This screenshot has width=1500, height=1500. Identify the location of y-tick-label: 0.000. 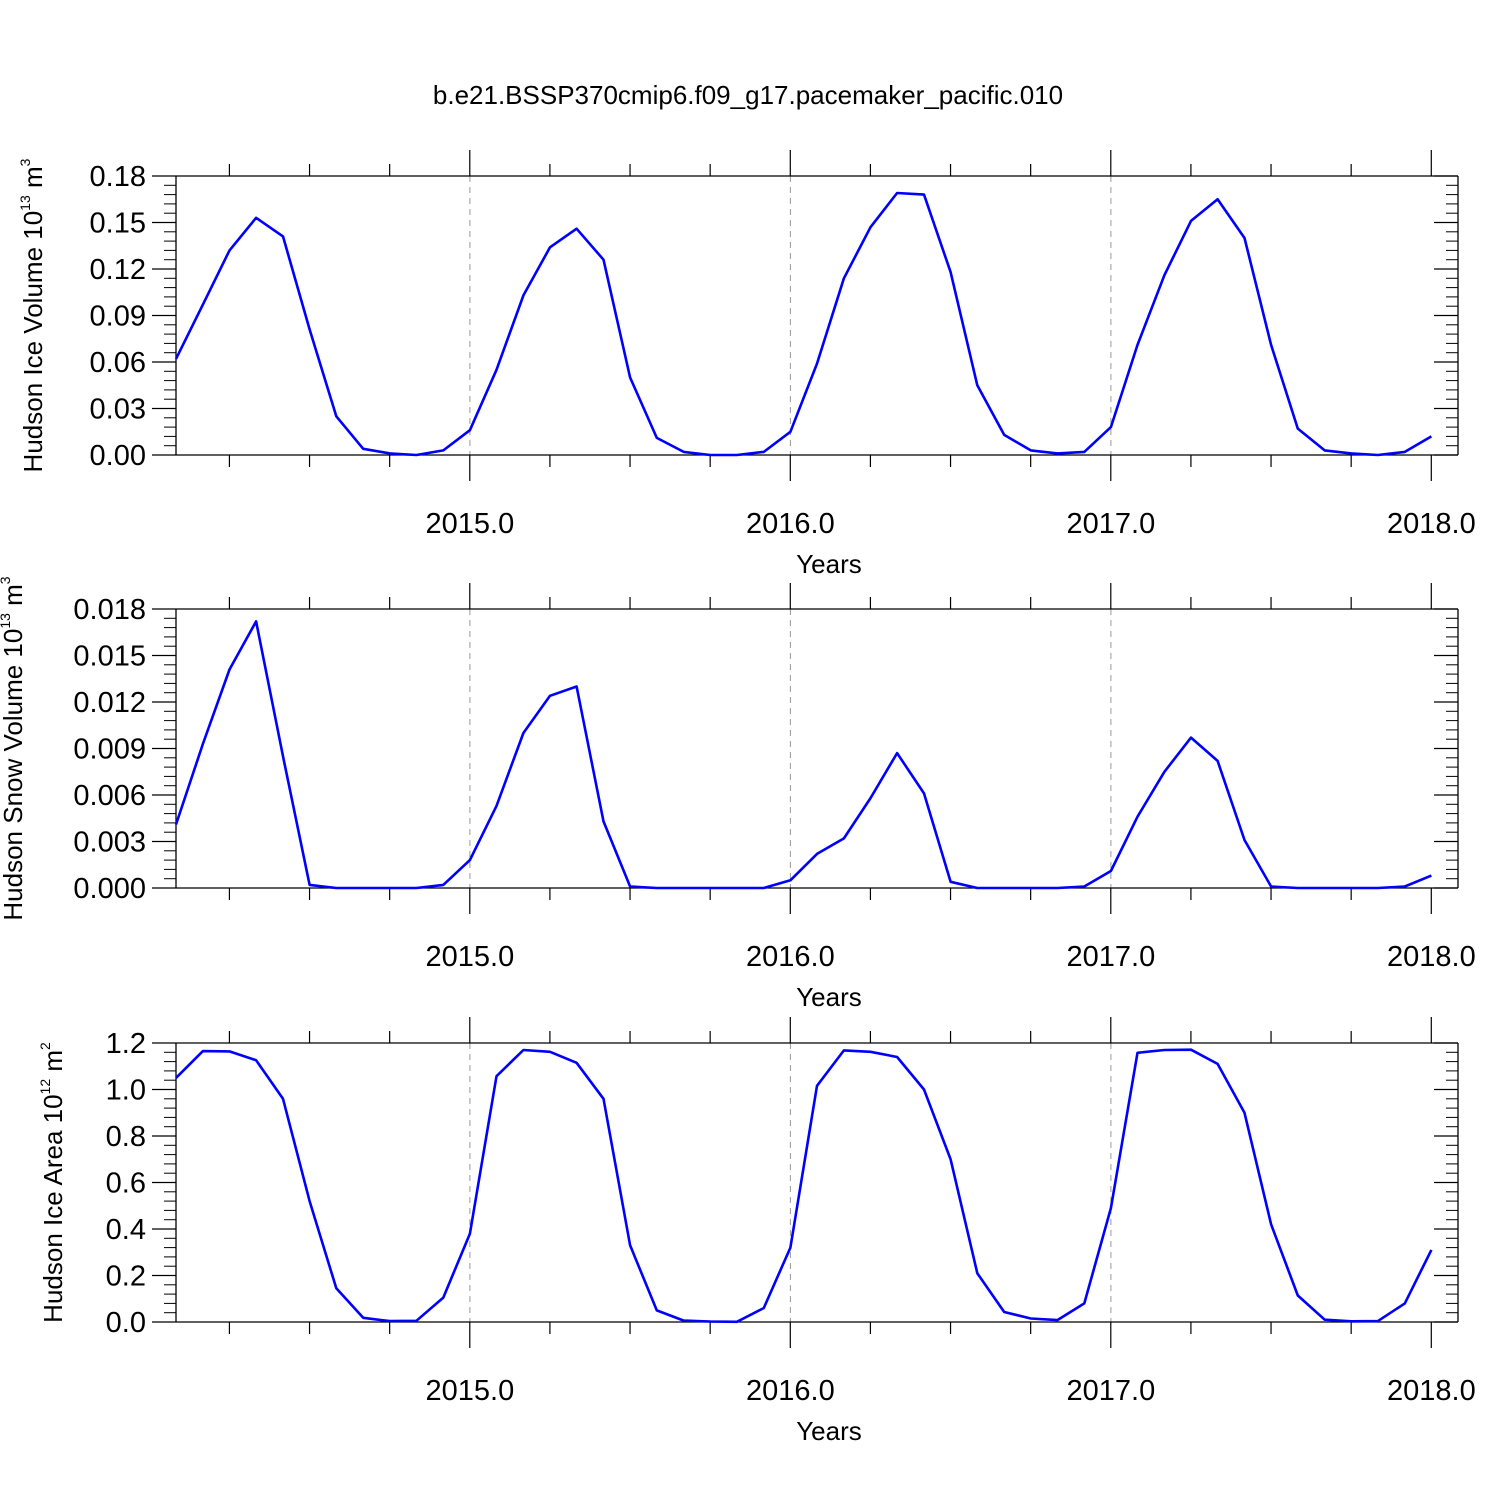
(109, 889).